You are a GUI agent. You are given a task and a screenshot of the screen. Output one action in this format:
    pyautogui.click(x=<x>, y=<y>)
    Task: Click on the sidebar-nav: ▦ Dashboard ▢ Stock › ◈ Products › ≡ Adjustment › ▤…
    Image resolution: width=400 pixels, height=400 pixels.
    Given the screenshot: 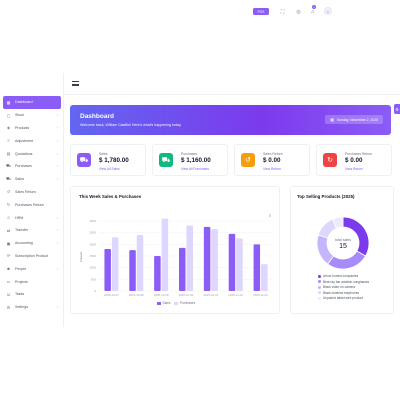 What is the action you would take?
    pyautogui.click(x=32, y=205)
    